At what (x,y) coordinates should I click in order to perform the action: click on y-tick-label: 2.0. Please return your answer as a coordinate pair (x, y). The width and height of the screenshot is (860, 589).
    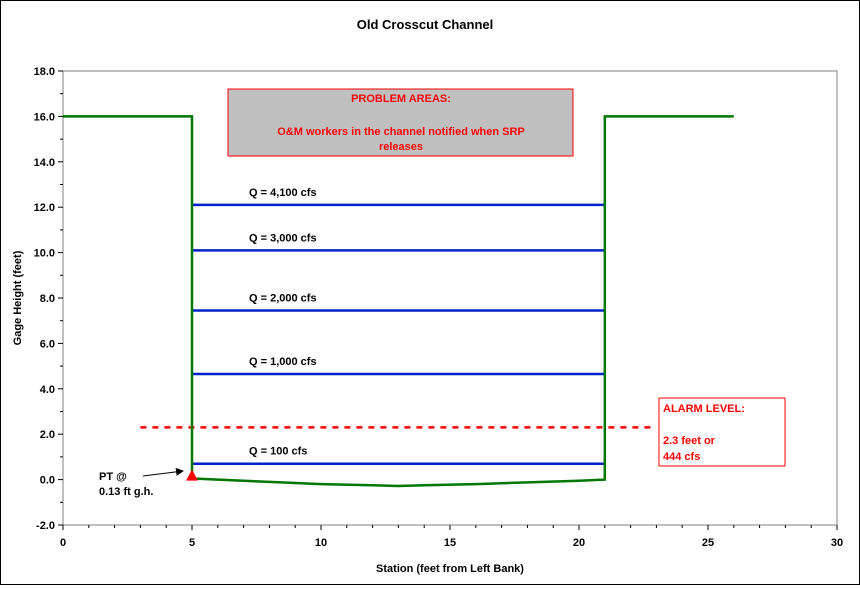
    Looking at the image, I should click on (47, 435).